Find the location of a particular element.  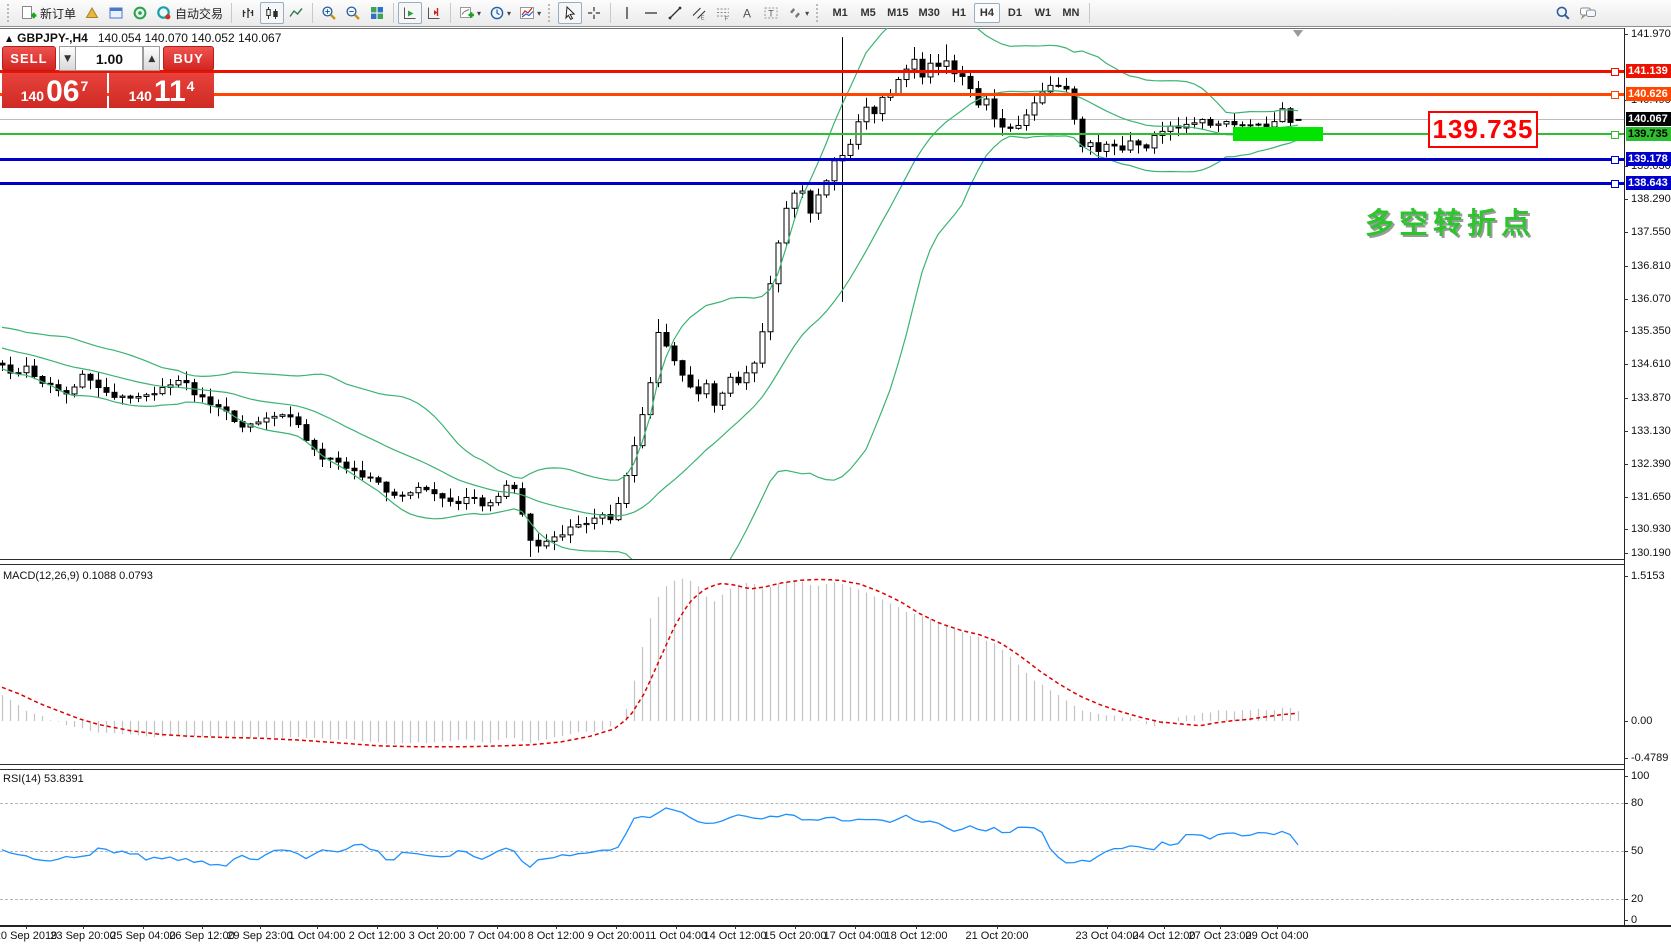

collapse-marker-icon: ▲ is located at coordinates (9, 38).